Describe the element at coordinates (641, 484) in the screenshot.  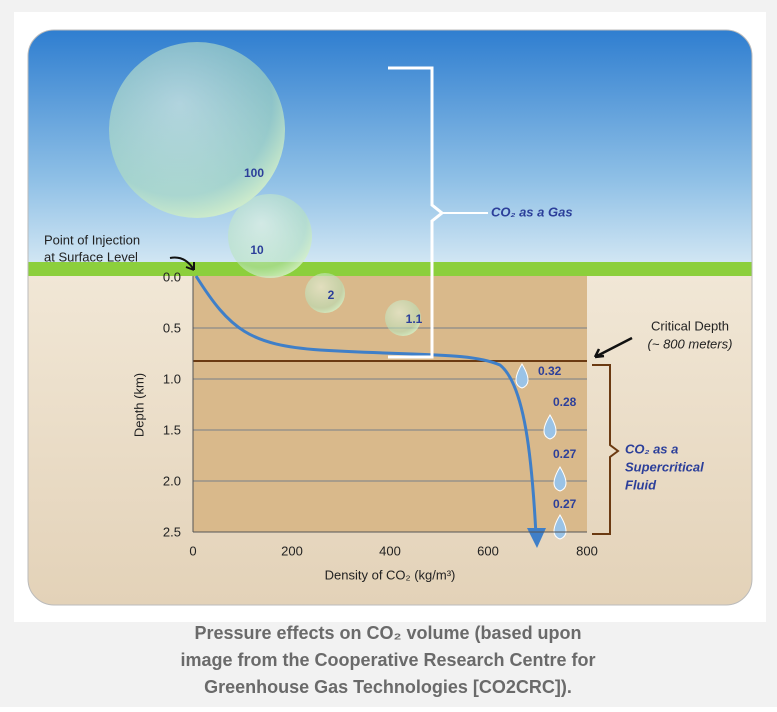
I see `fluid-label: Fluid` at that location.